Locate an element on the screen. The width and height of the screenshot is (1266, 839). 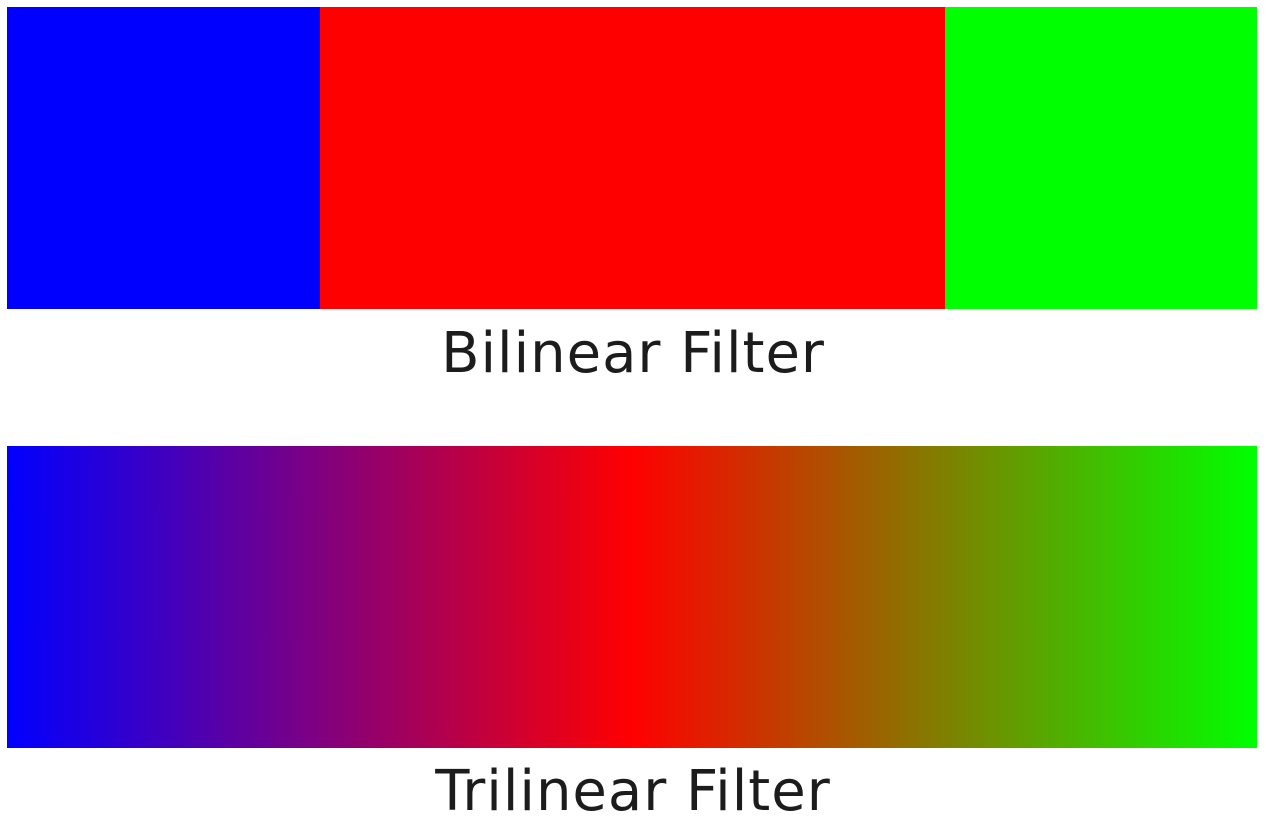
bilinear-blue-segment is located at coordinates (163, 158).